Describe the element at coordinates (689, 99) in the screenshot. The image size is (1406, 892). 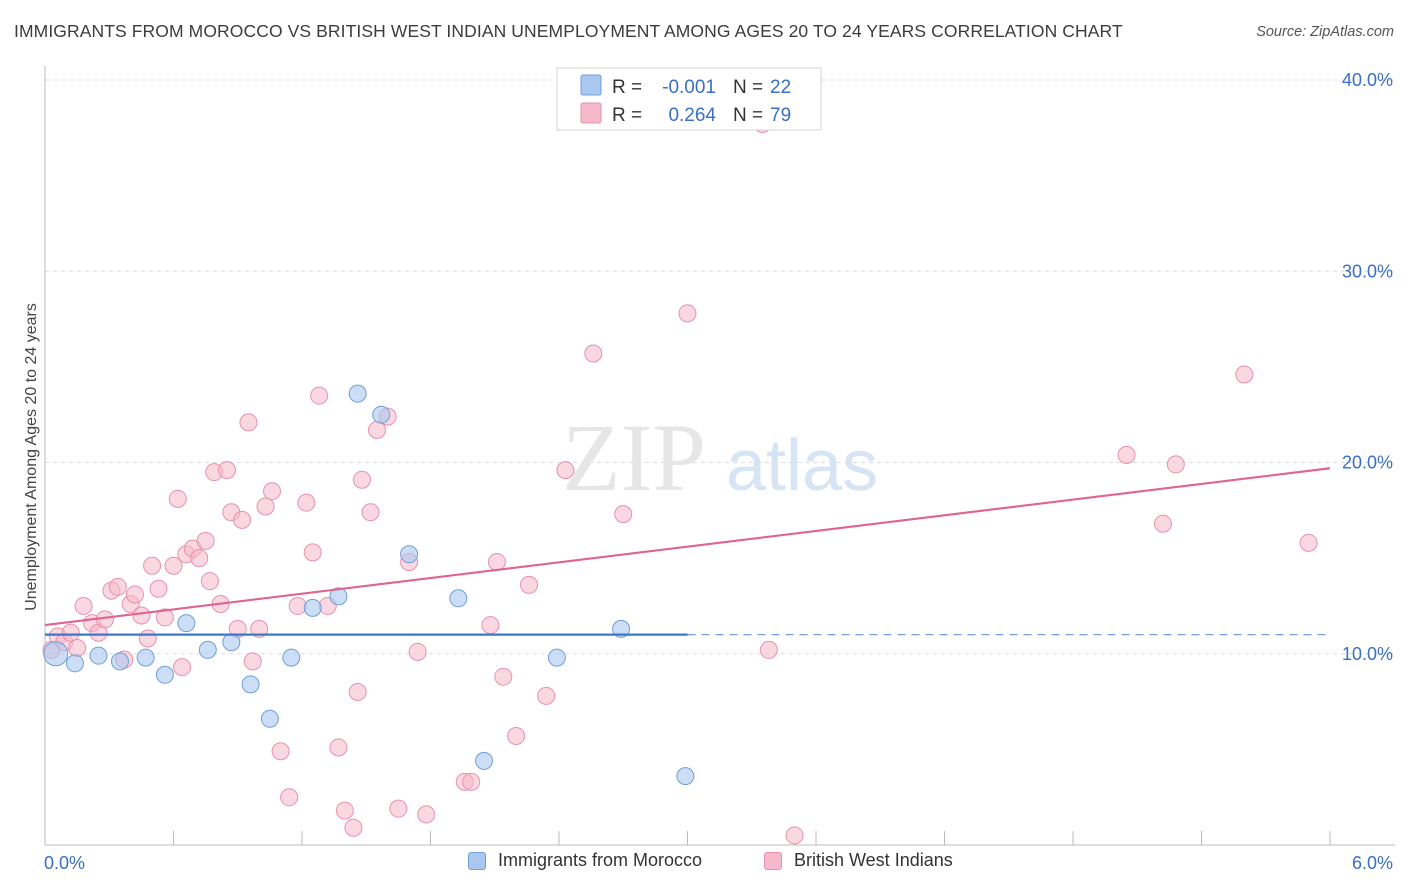
I see `correlation-legend: R = -0.001 N = 22 R = 0.264 N = 79` at that location.